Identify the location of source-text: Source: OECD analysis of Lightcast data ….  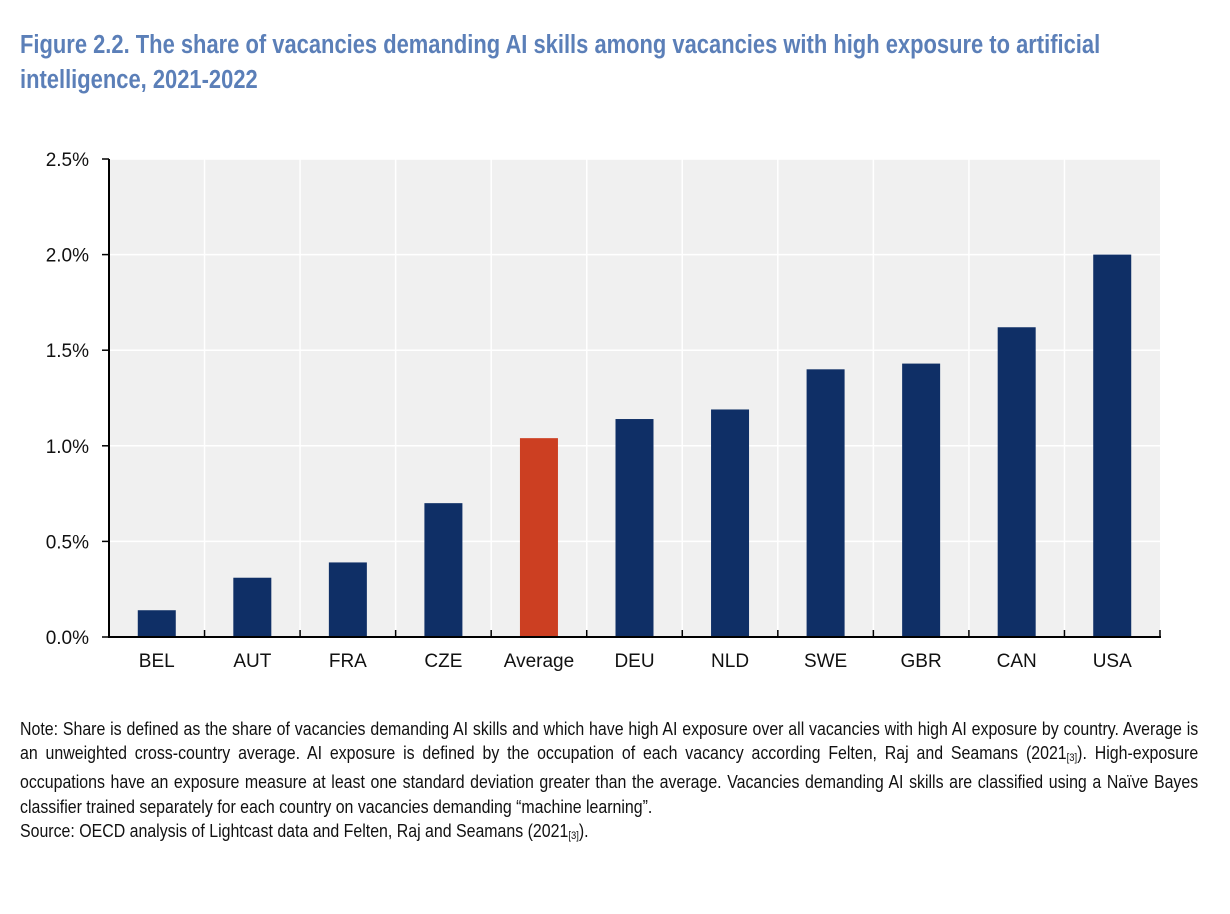
(294, 830).